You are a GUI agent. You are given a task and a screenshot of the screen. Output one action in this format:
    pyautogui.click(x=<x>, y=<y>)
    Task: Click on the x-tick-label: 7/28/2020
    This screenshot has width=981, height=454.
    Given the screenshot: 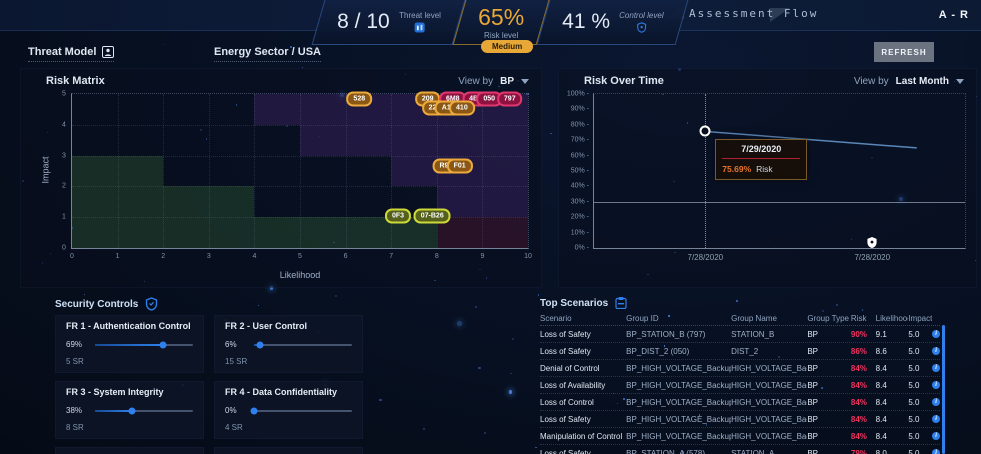 What is the action you would take?
    pyautogui.click(x=872, y=257)
    